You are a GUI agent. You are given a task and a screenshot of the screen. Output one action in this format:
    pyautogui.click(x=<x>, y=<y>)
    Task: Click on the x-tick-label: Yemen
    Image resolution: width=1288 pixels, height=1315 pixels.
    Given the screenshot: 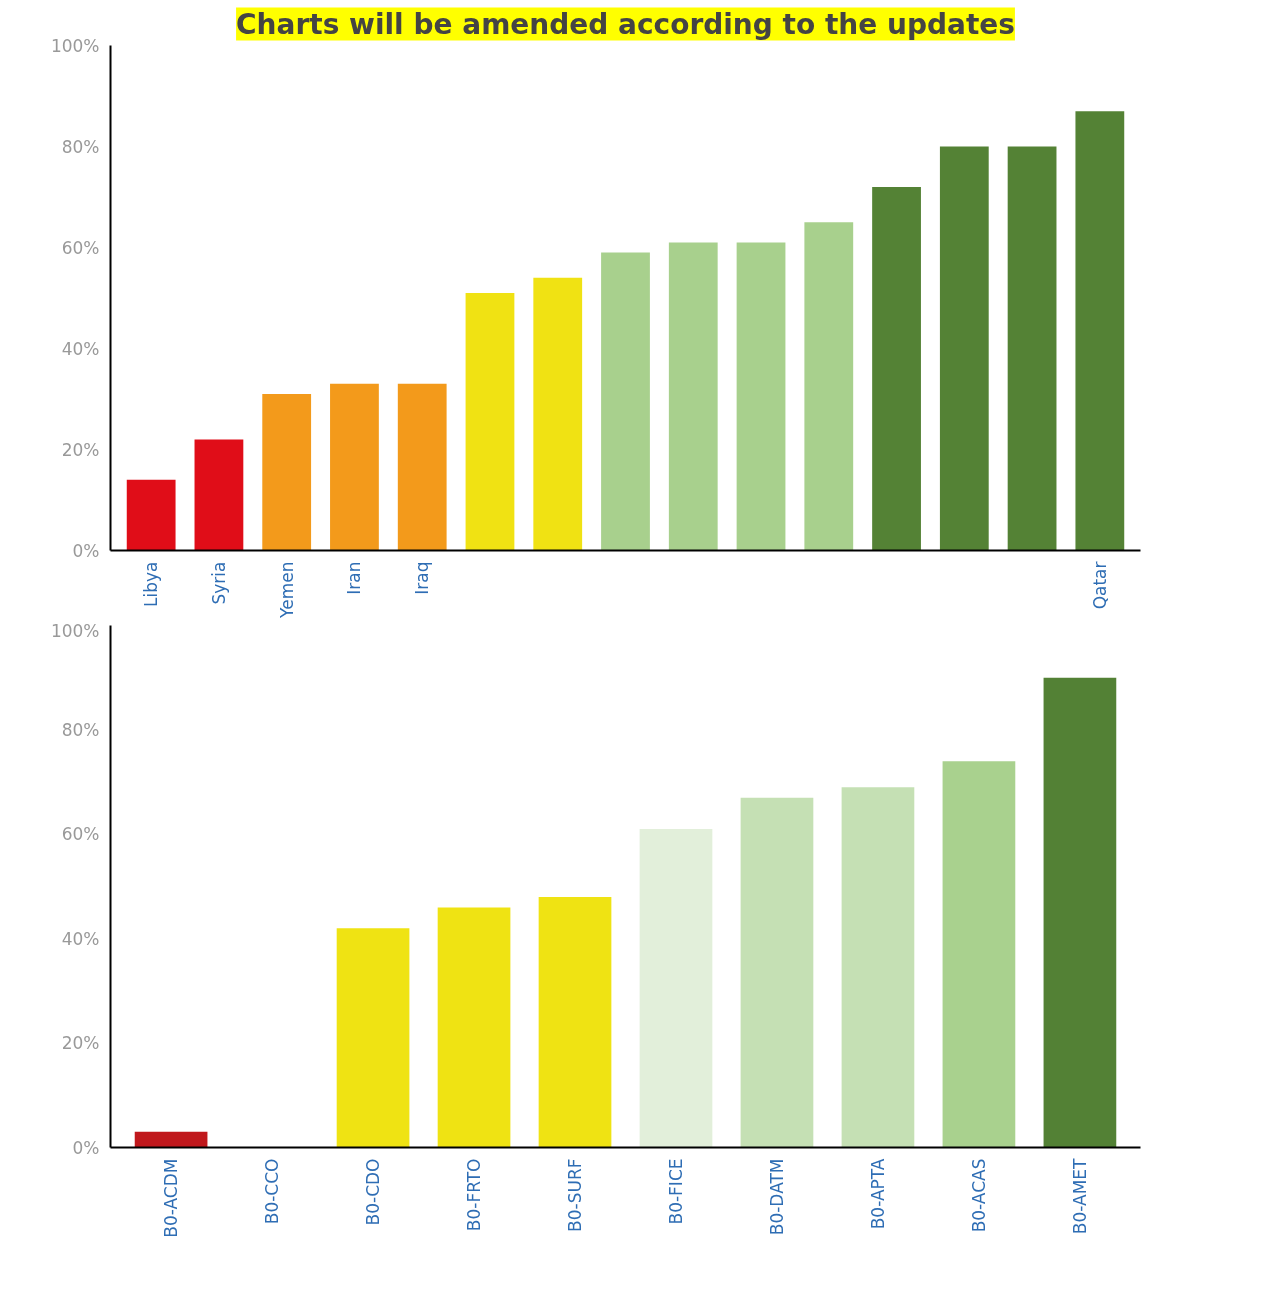 What is the action you would take?
    pyautogui.click(x=286, y=590)
    